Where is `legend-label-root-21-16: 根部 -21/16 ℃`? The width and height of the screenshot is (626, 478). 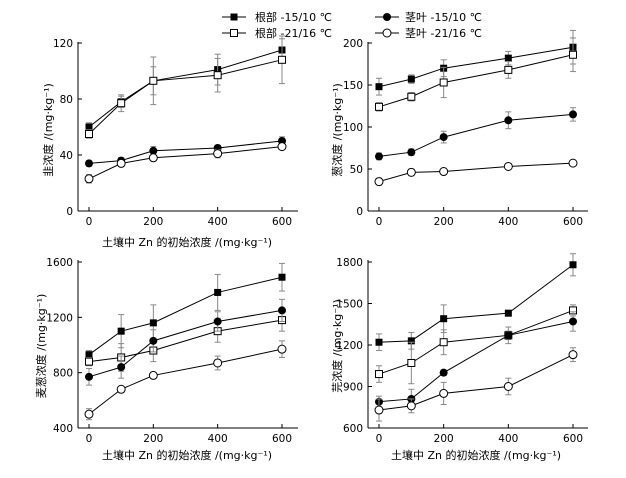 legend-label-root-21-16: 根部 -21/16 ℃ is located at coordinates (293, 33).